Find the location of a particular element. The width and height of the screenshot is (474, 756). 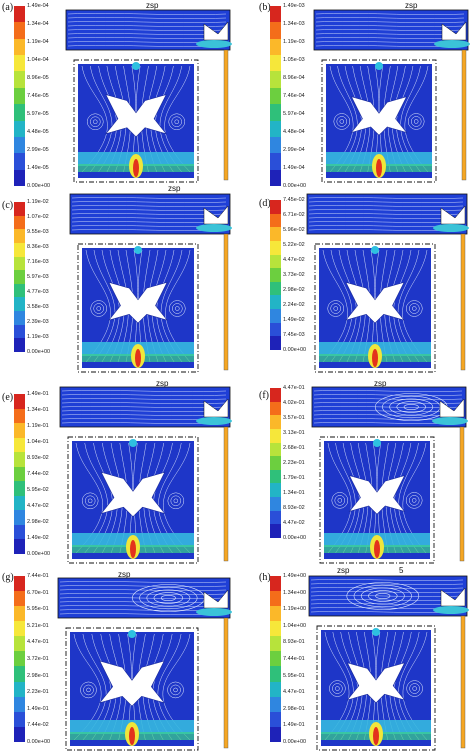

colorbar-tick-label: 5.95e-01 is located at coordinates (38, 609).